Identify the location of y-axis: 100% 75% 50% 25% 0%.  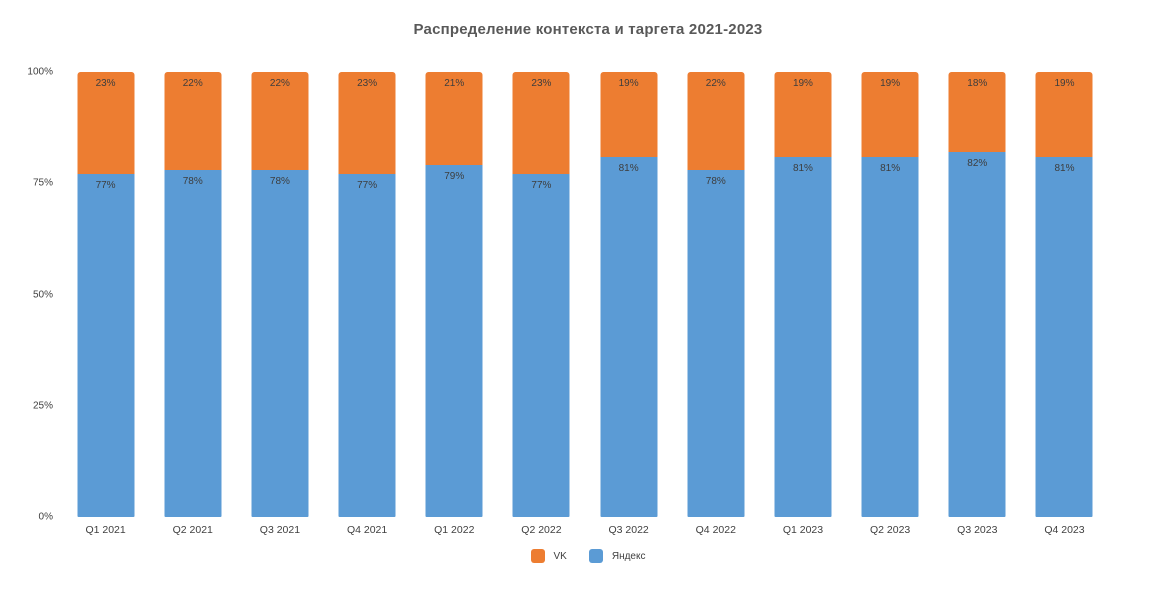
(35, 295).